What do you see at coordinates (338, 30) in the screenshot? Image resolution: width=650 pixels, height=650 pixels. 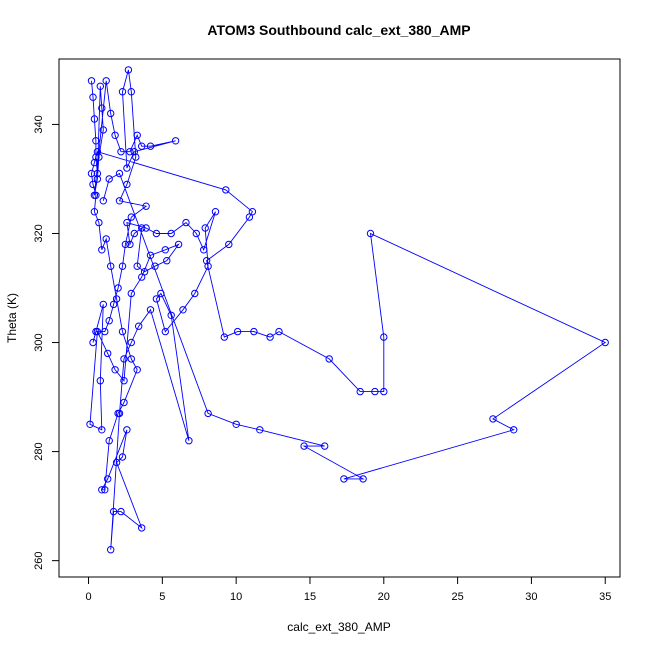 I see `chart-title: ATOM3 Southbound calc_ext_380_AMP` at bounding box center [338, 30].